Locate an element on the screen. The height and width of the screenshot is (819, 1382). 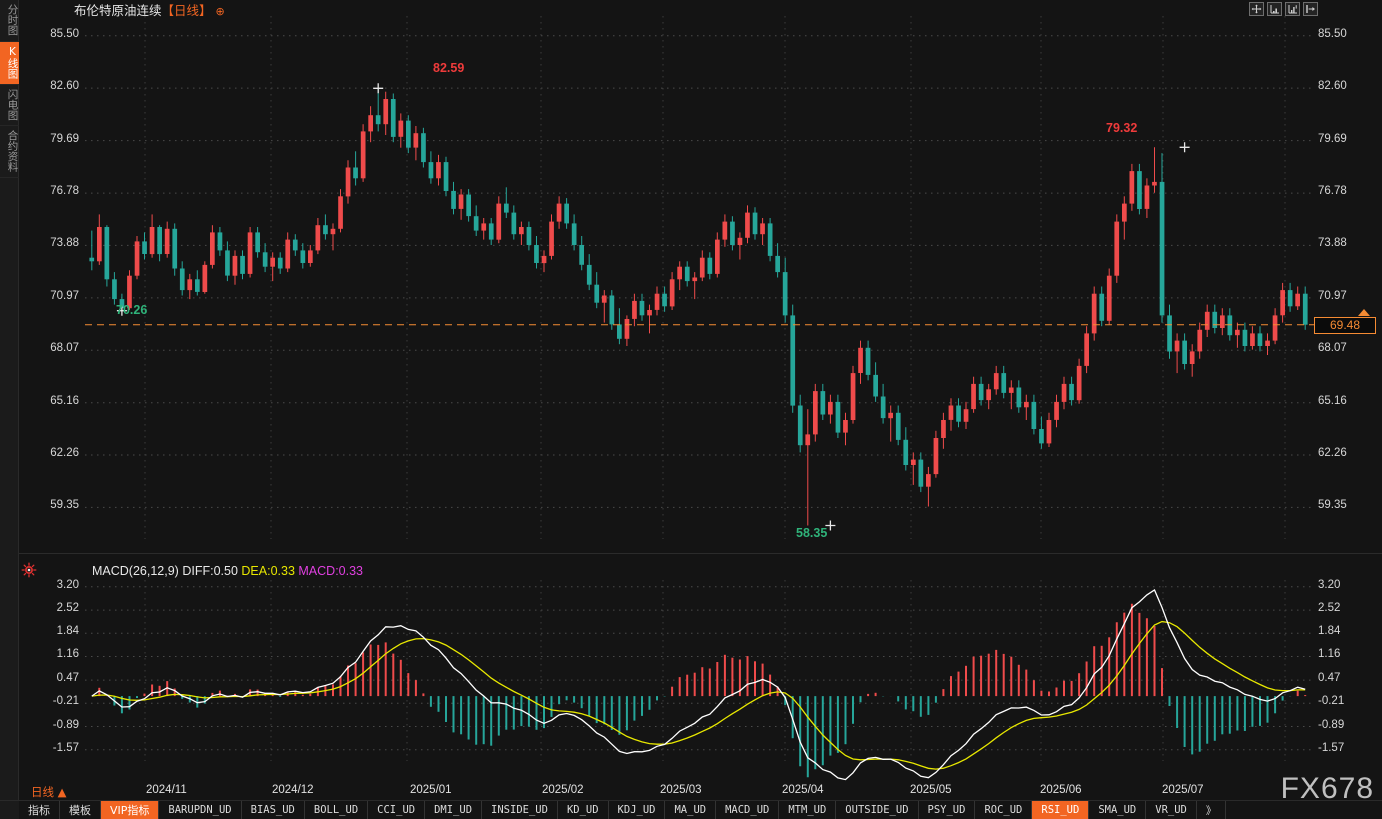
period-label: 【日线】 is located at coordinates (186, 10).